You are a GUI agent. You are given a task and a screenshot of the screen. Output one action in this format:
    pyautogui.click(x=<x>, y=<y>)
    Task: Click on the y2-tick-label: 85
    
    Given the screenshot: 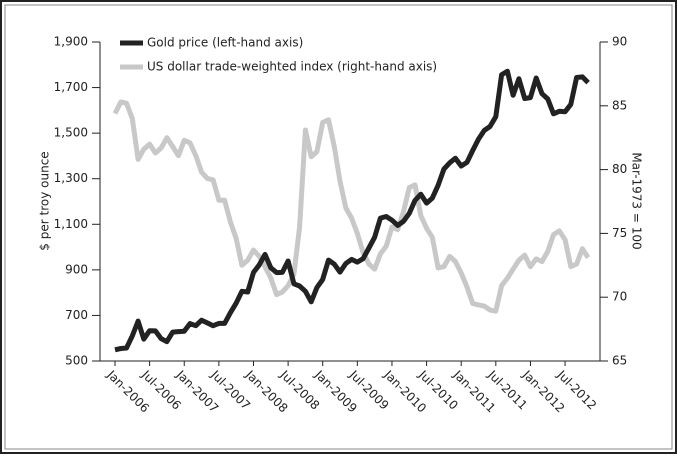 What is the action you would take?
    pyautogui.click(x=619, y=105)
    